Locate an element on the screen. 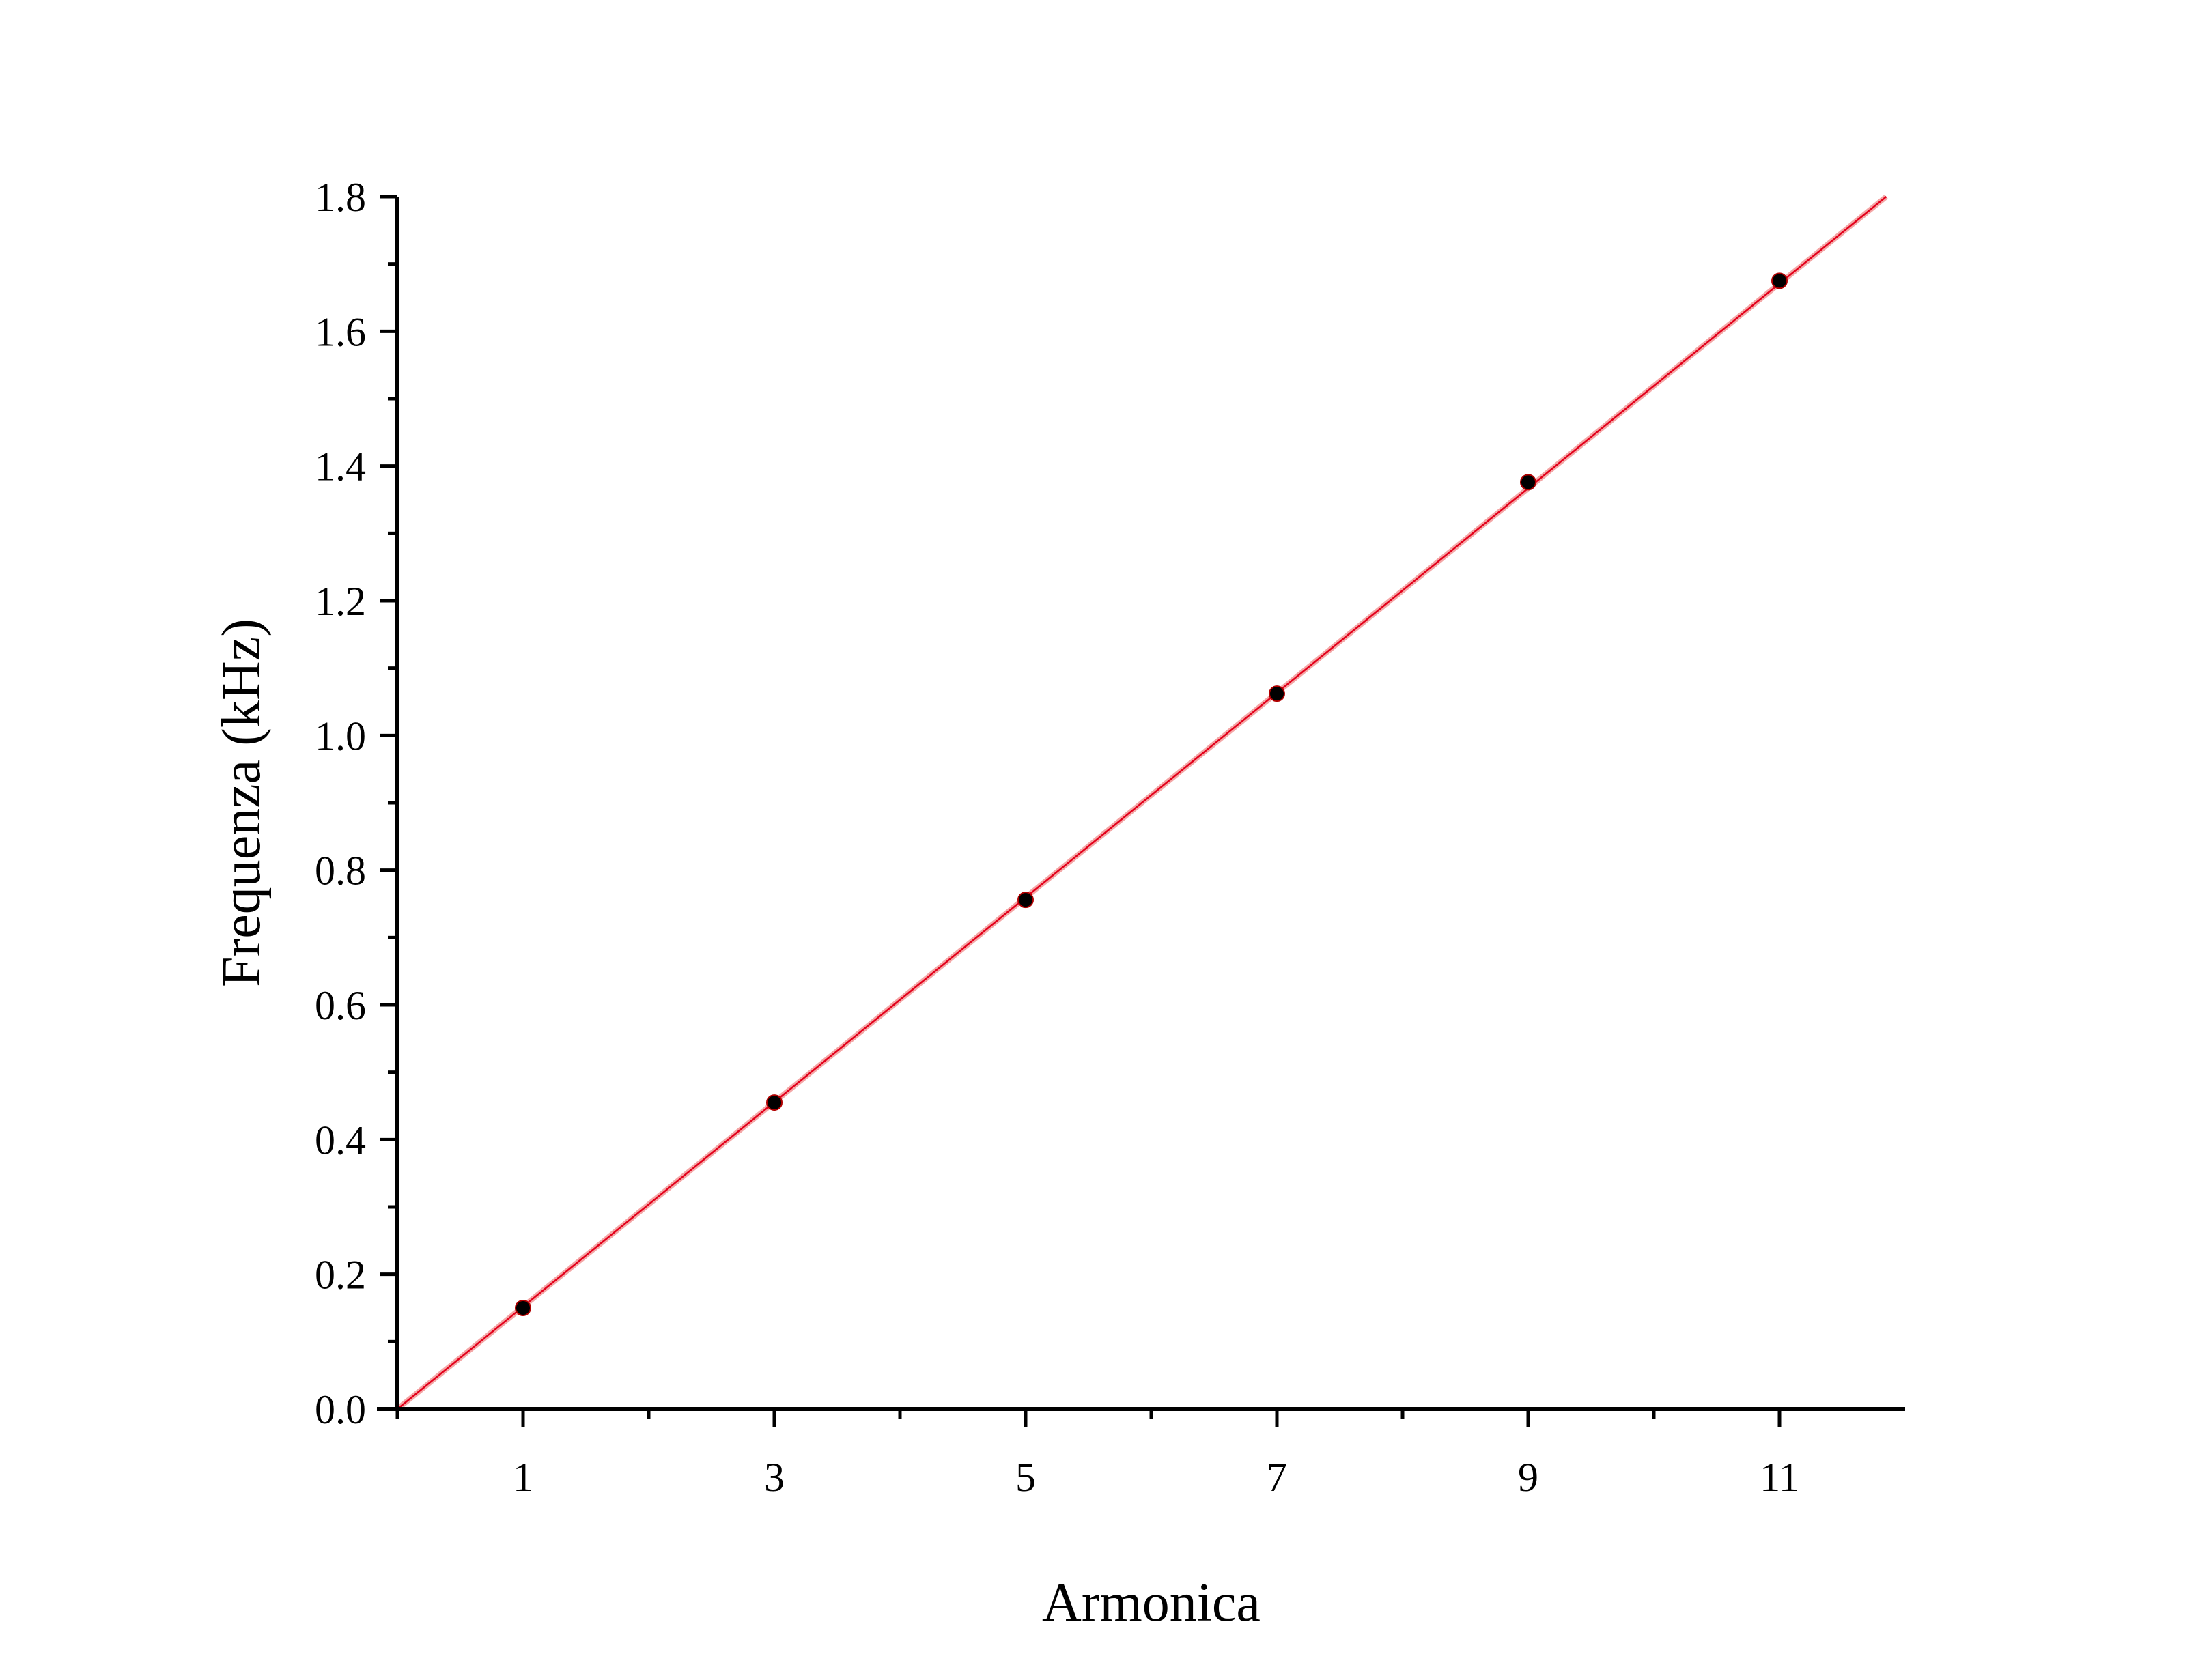 This screenshot has height=1680, width=2196. x-tick-label: 1 is located at coordinates (523, 1477).